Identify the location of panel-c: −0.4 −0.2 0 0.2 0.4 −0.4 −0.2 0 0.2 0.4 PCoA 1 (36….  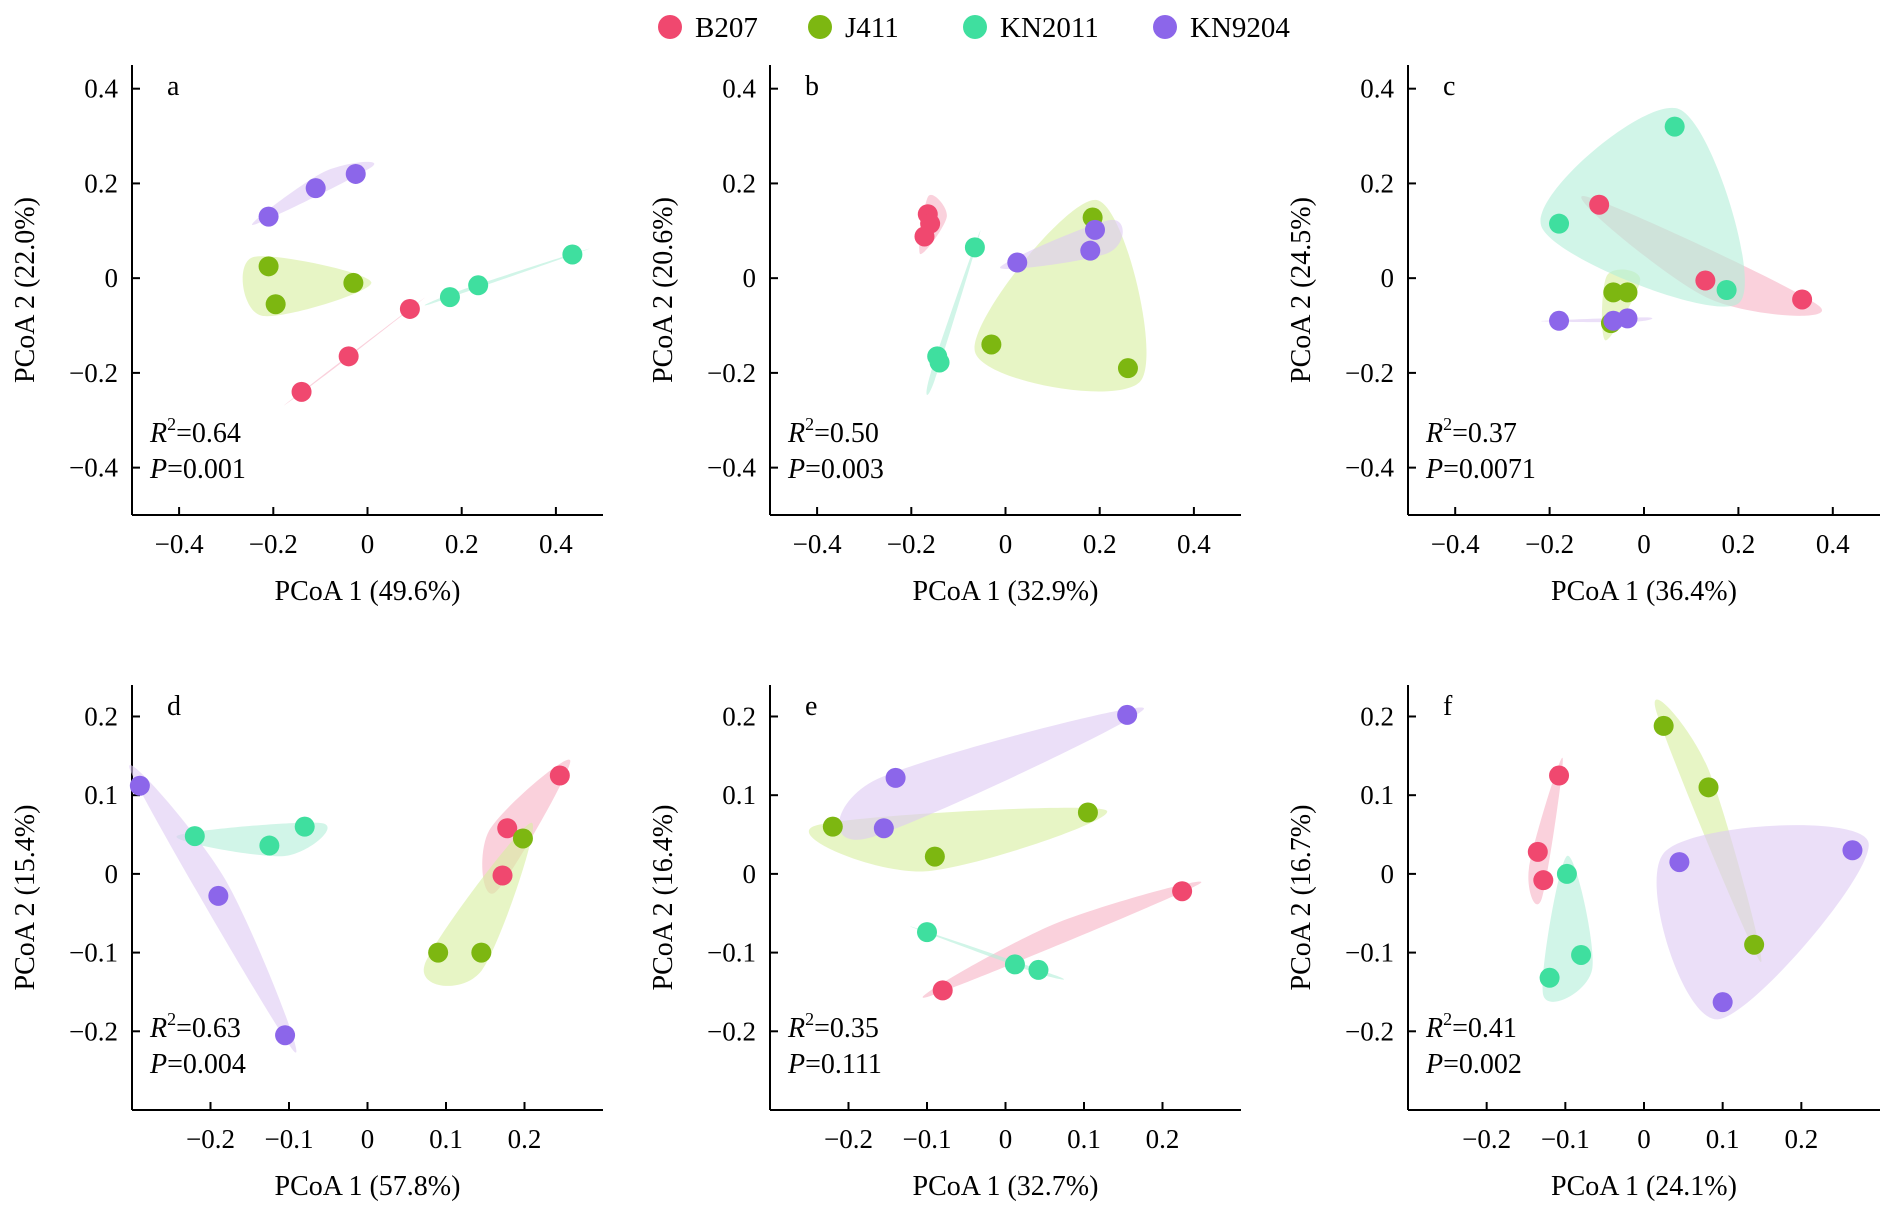
(1583, 336).